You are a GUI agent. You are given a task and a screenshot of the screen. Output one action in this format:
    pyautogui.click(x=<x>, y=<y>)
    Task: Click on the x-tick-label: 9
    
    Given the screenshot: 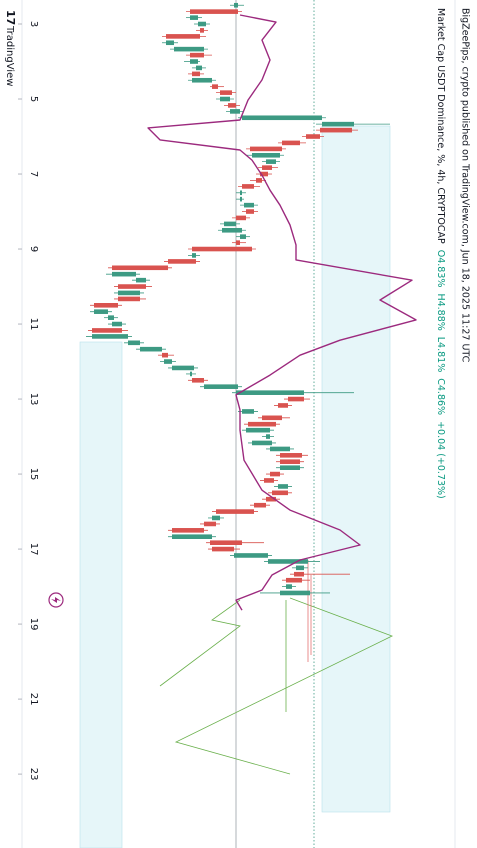 What is the action you would take?
    pyautogui.click(x=33, y=249)
    